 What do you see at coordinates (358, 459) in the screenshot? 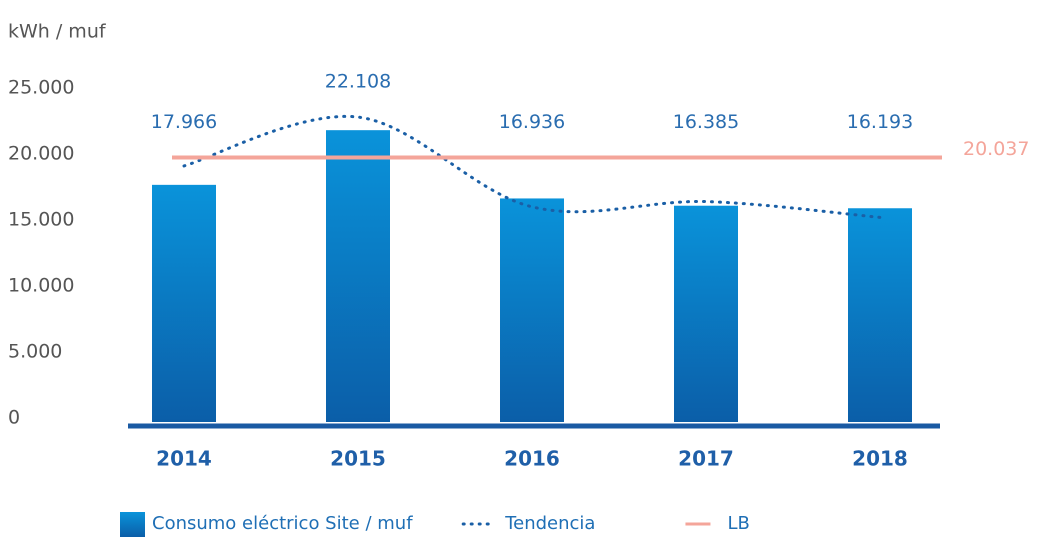
I see `x-tick-label: 2015` at bounding box center [358, 459].